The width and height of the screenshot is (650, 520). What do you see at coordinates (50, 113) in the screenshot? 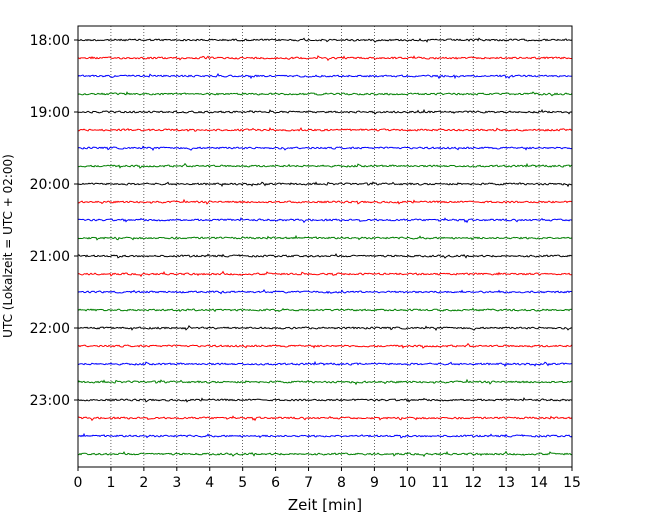
I see `y-tick-label: 19:00` at bounding box center [50, 113].